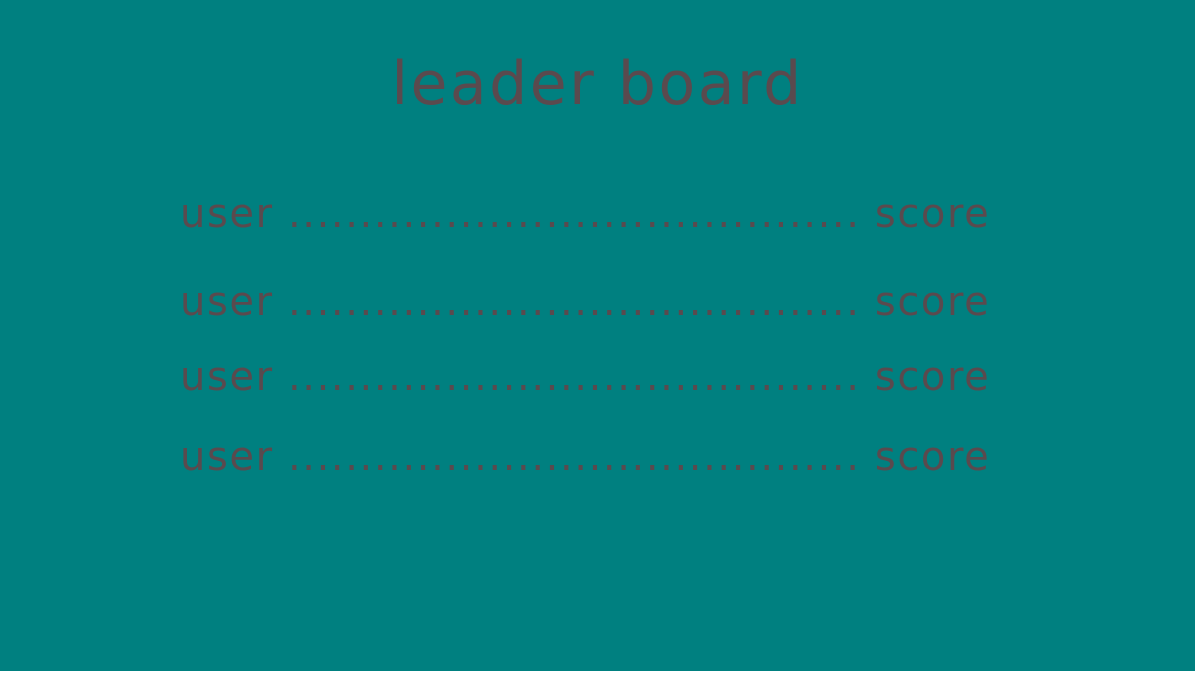 Image resolution: width=1195 pixels, height=673 pixels. Describe the element at coordinates (597, 84) in the screenshot. I see `leaderboard-title: leader board` at that location.